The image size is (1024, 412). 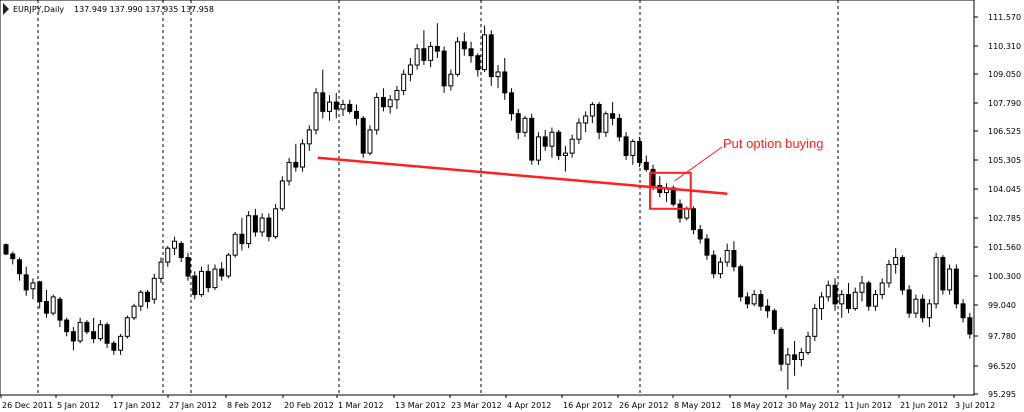 I want to click on y-tick-label: 100.300, so click(x=1004, y=276).